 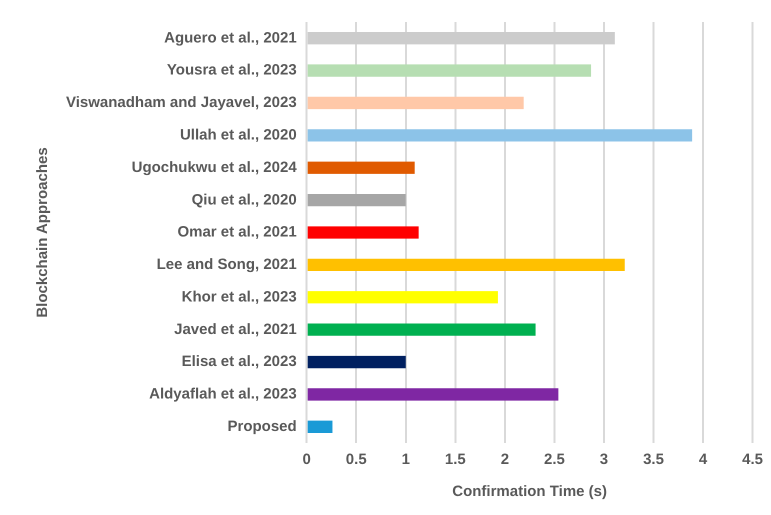 I want to click on y-tick-label: Khor et al., 2023, so click(x=239, y=297).